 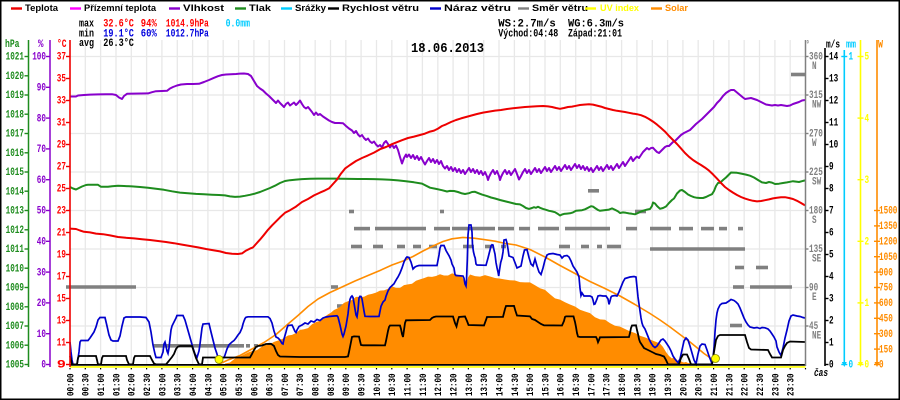 What do you see at coordinates (813, 327) in the screenshot?
I see `svg-text: 45` at bounding box center [813, 327].